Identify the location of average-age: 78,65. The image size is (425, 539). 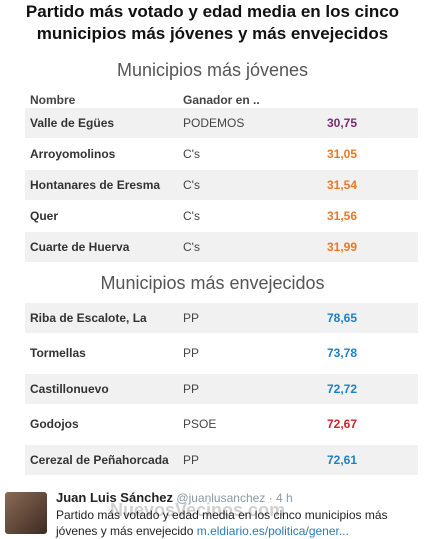
(342, 318).